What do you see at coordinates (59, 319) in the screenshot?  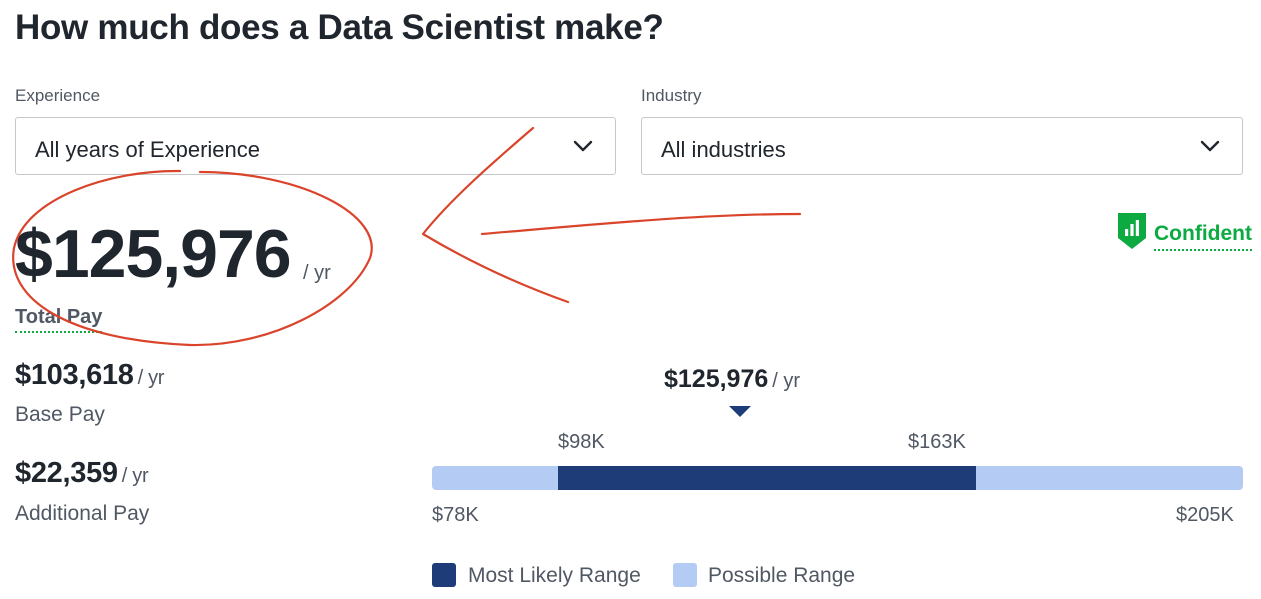 I see `total-pay-label: Total Pay` at bounding box center [59, 319].